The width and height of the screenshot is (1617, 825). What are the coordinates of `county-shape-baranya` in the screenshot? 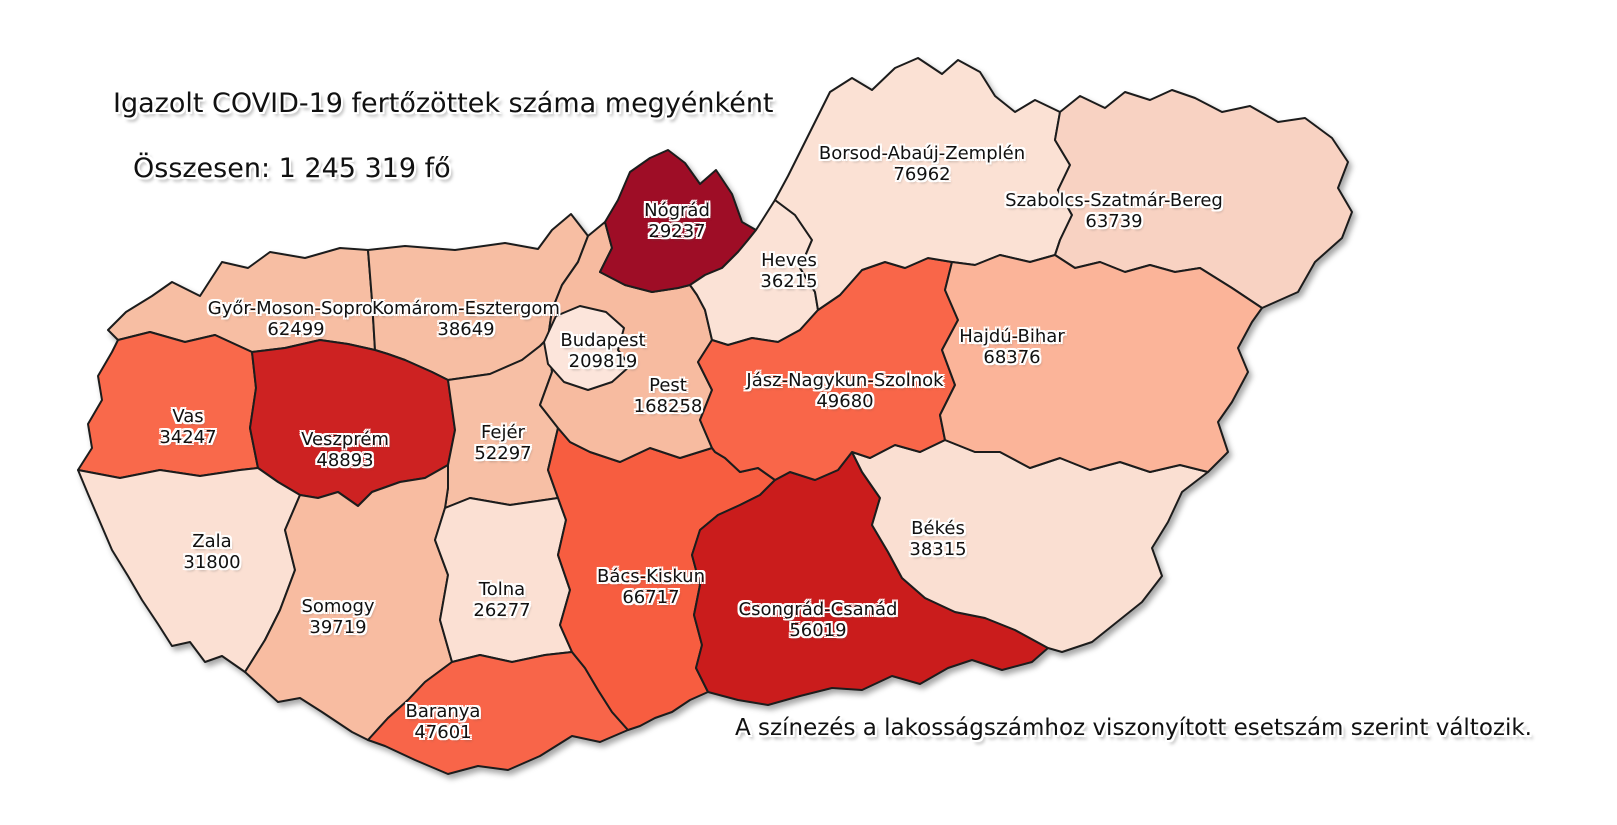 It's located at (498, 713).